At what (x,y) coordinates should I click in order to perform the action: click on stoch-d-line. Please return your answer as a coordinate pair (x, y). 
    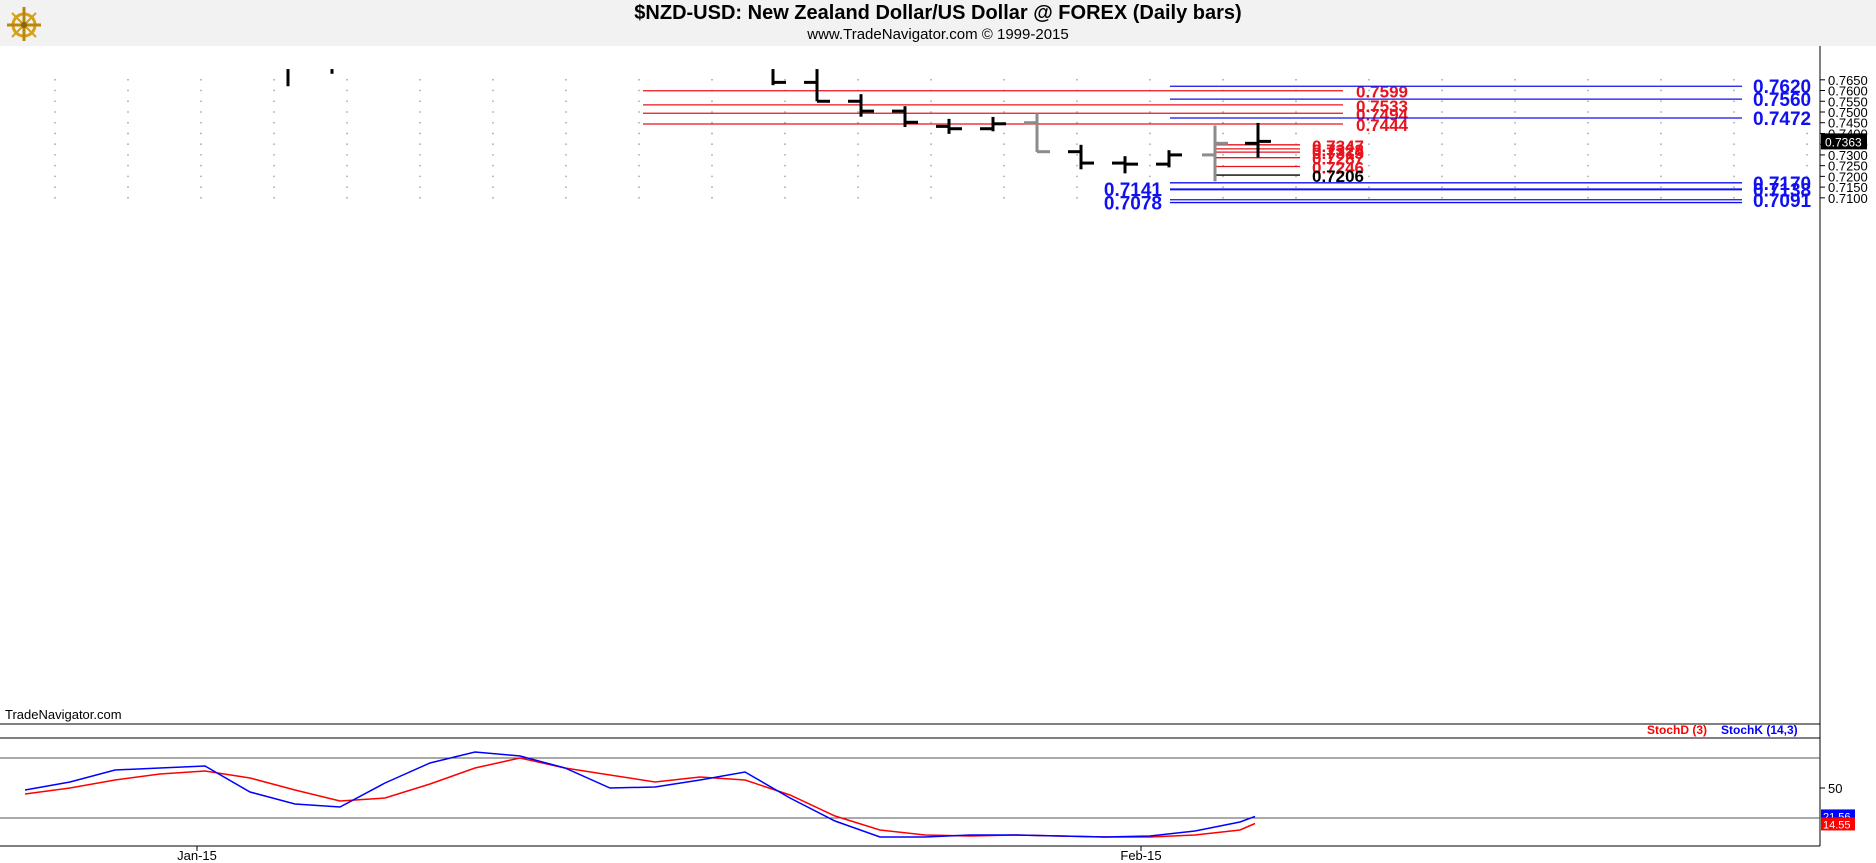
    Looking at the image, I should click on (640, 797).